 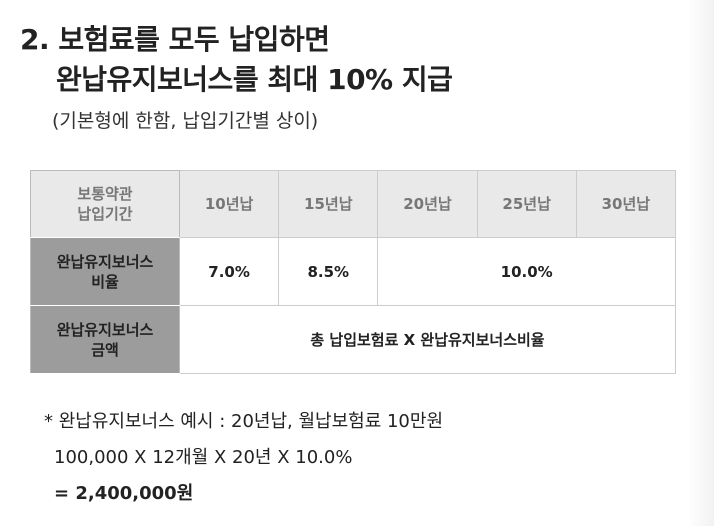 I want to click on side-strip, so click(x=702, y=263).